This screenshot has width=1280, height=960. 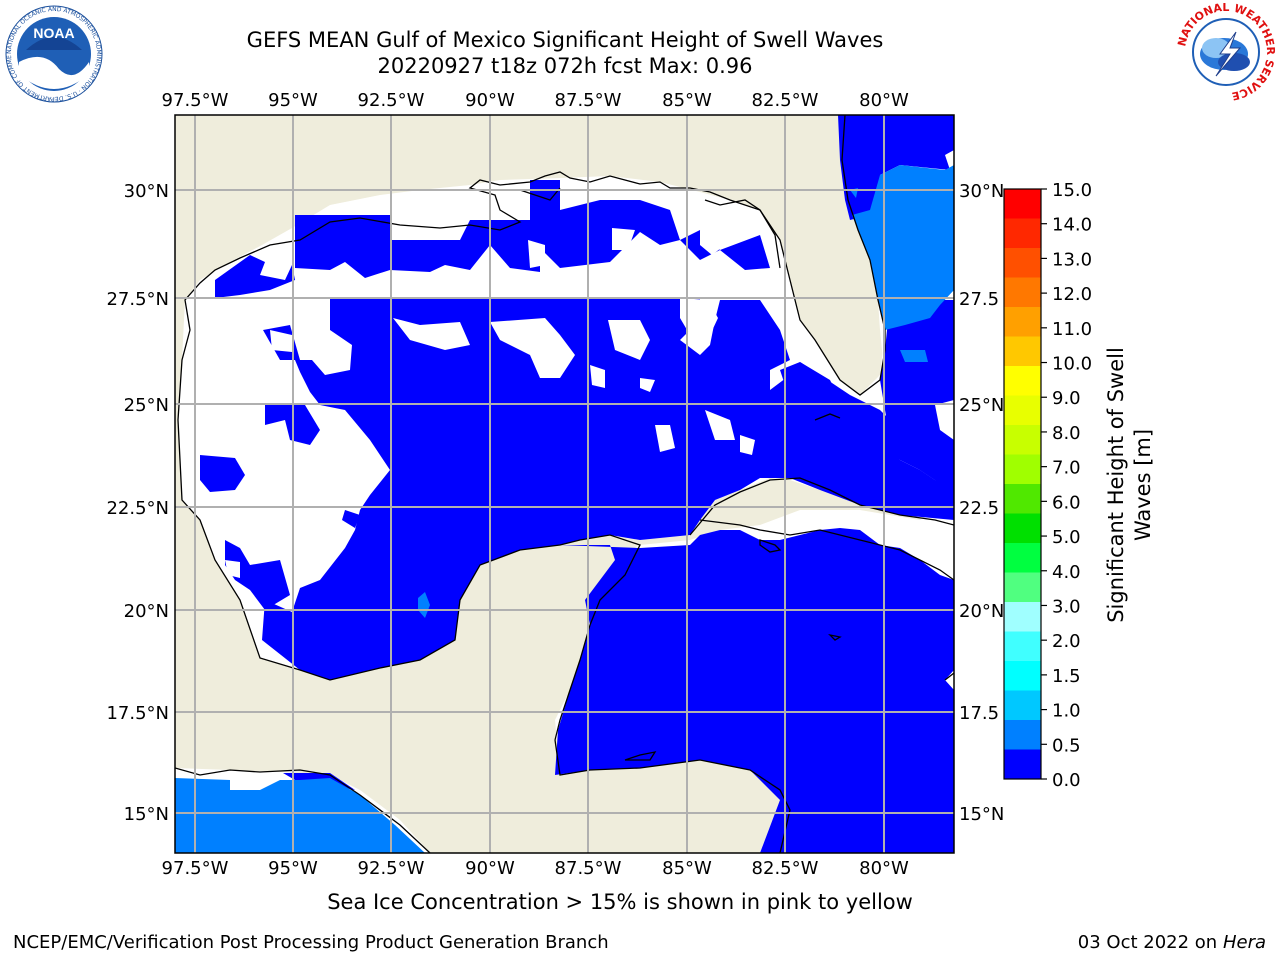 I want to click on colorbar-label: Significant Height of Swell Waves [m], so click(x=1129, y=485).